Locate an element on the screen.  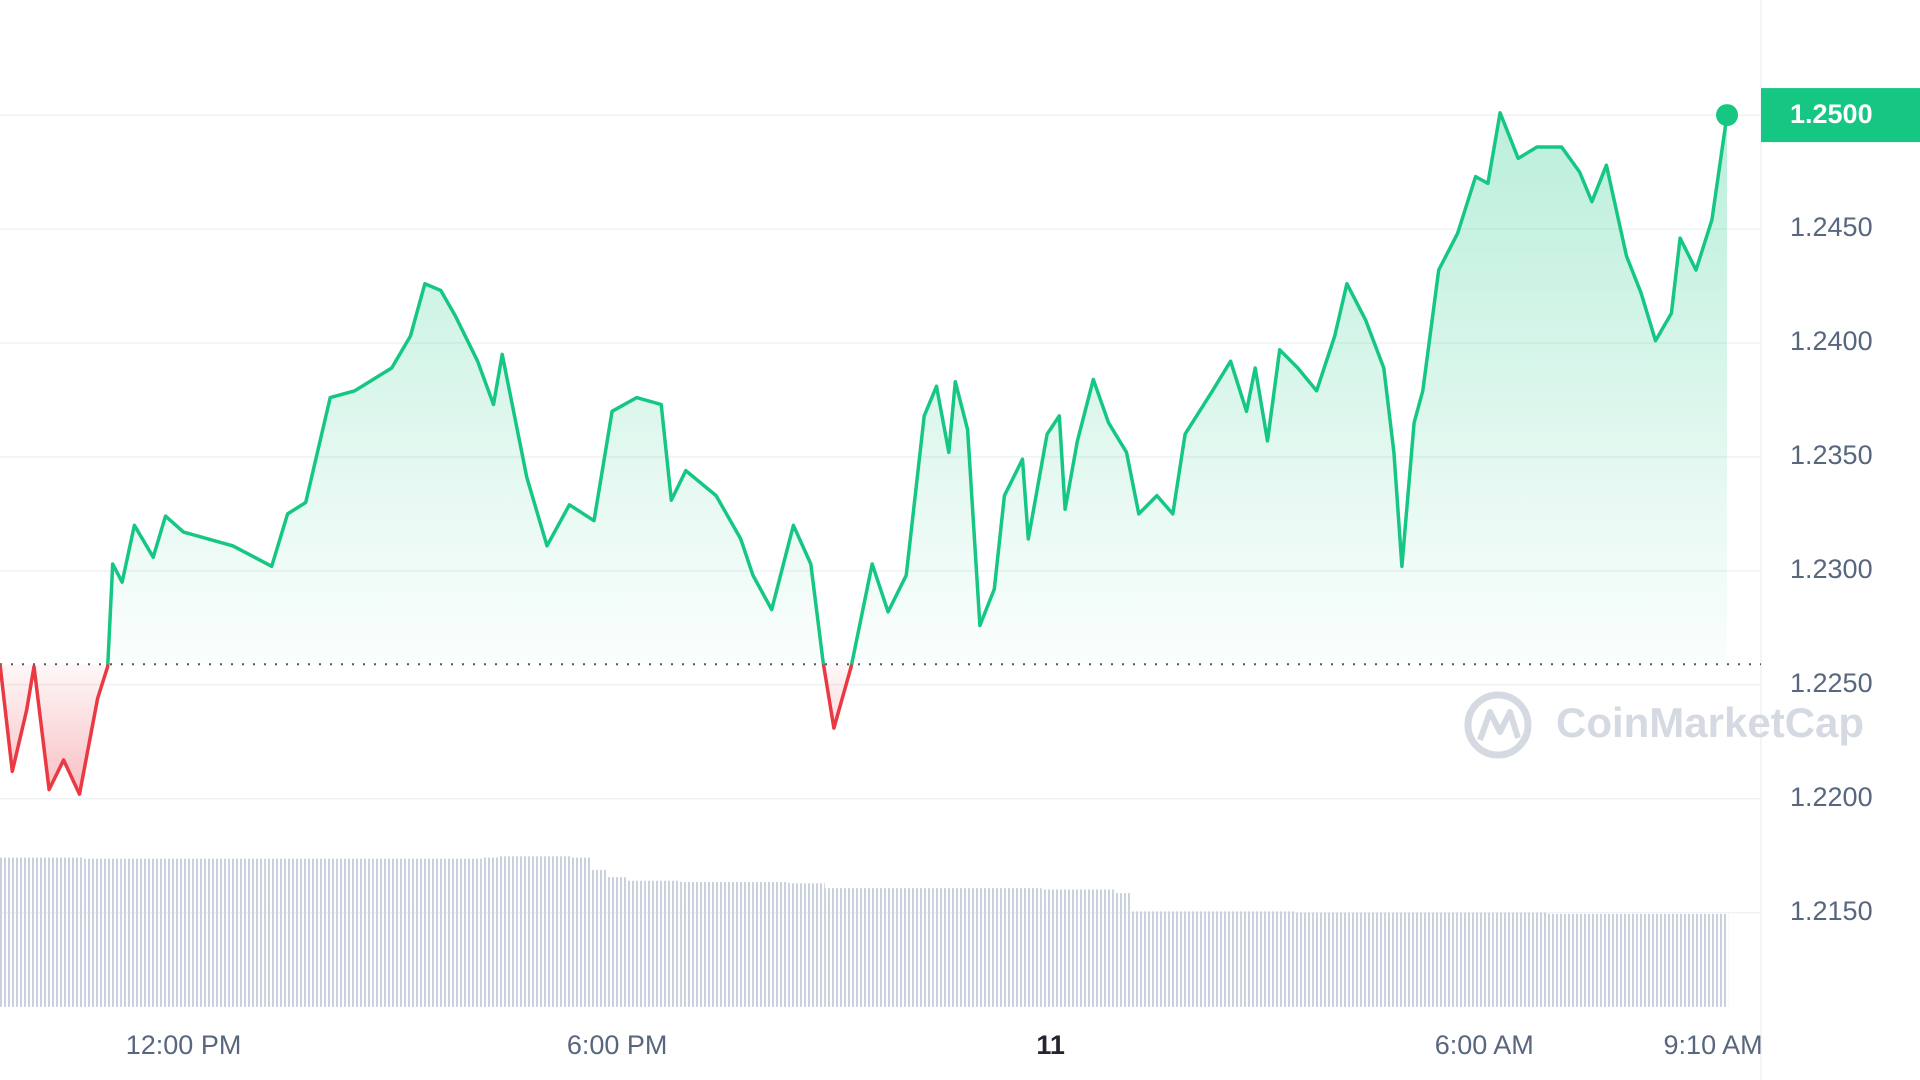
x-tick-label: 6:00 PM is located at coordinates (617, 1045).